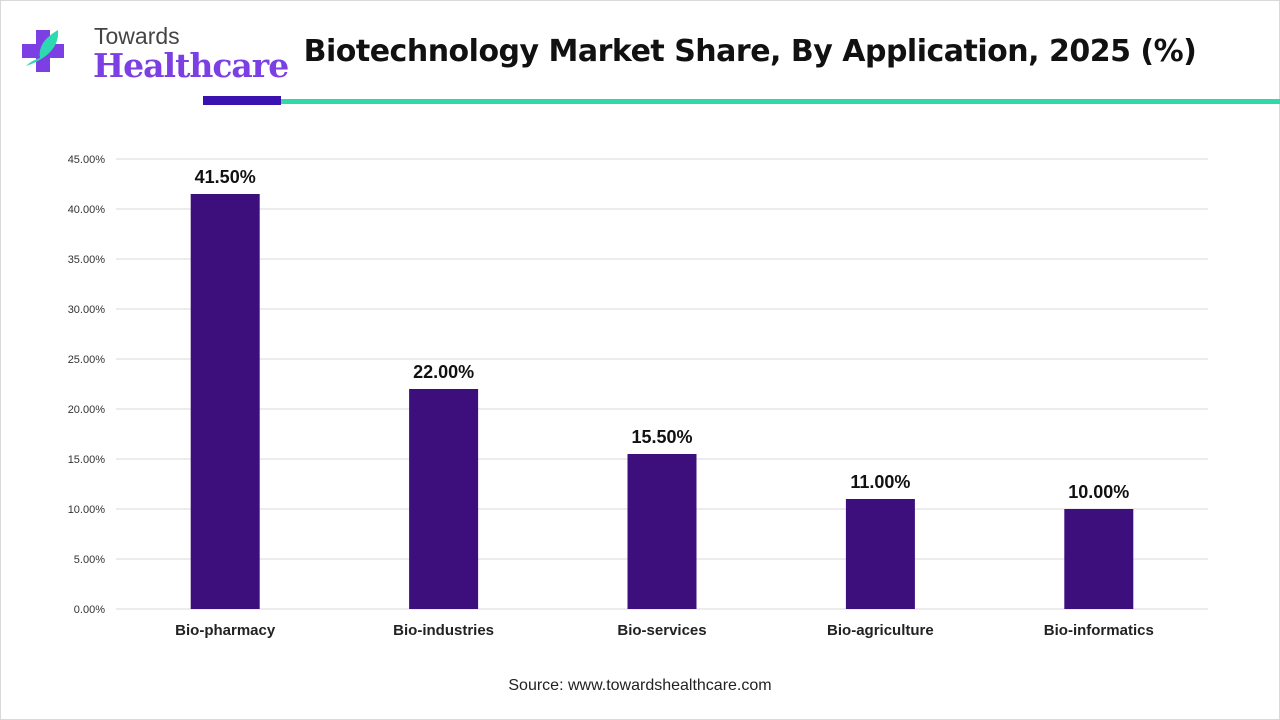 The image size is (1280, 720). I want to click on x-tick-label: Bio-informatics, so click(1099, 630).